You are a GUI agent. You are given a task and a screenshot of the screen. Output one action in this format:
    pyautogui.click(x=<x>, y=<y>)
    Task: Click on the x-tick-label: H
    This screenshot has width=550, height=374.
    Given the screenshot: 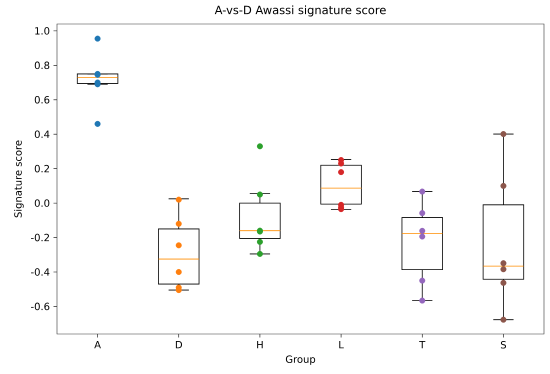 What is the action you would take?
    pyautogui.click(x=260, y=344)
    